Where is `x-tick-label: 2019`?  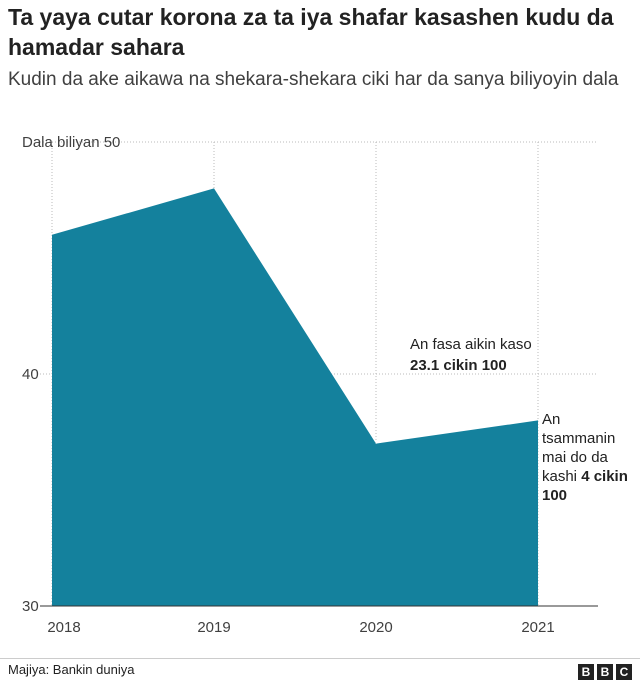 x-tick-label: 2019 is located at coordinates (213, 627).